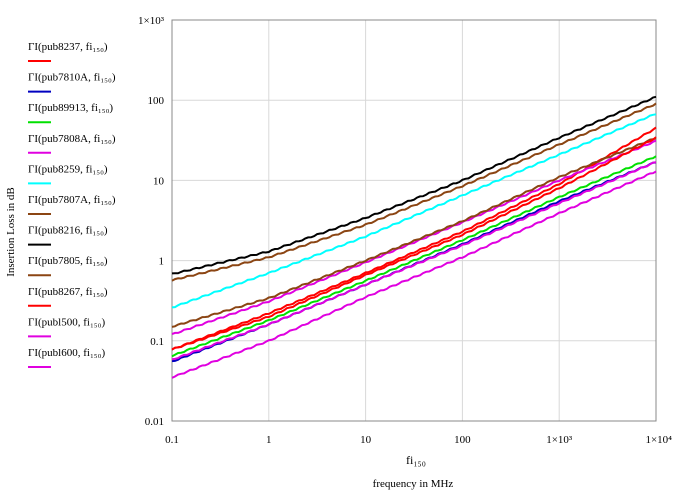 The image size is (685, 493). I want to click on x-tick-label: 100, so click(462, 440).